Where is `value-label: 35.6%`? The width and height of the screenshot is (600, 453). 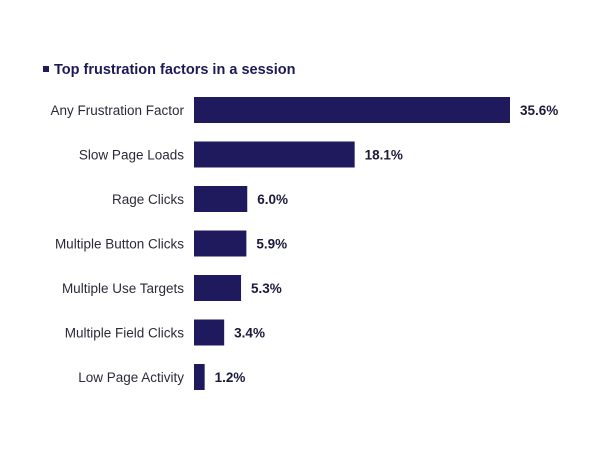 value-label: 35.6% is located at coordinates (539, 110).